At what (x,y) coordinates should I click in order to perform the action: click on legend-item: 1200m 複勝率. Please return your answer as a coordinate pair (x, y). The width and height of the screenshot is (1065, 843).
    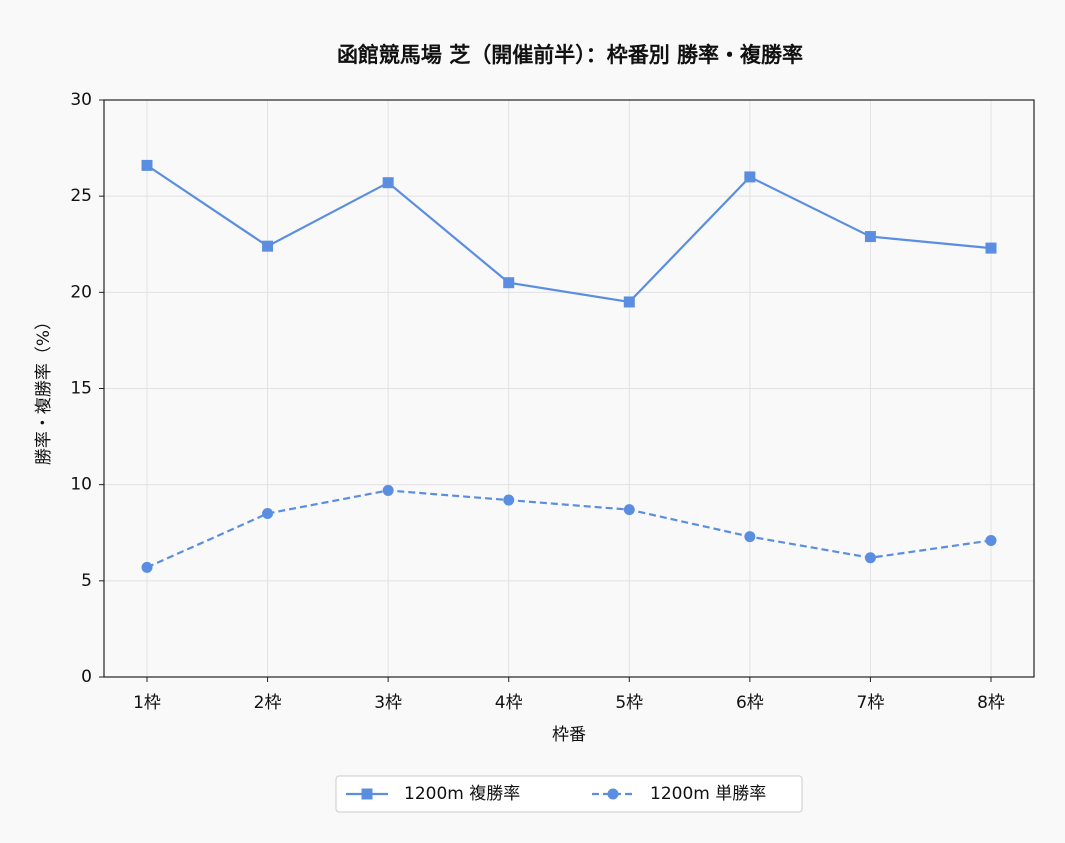
    Looking at the image, I should click on (433, 794).